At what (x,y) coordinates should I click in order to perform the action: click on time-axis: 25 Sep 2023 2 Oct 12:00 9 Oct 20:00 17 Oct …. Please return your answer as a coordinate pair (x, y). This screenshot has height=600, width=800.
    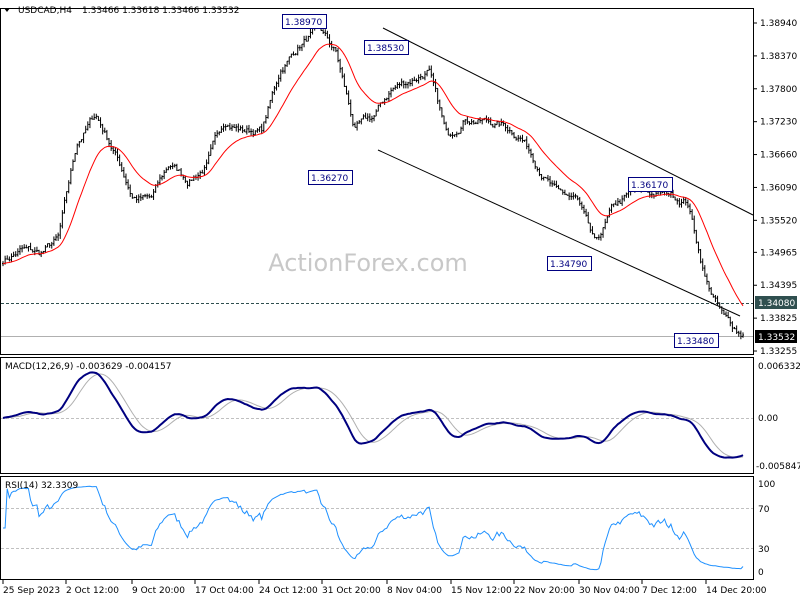
    Looking at the image, I should click on (384, 588).